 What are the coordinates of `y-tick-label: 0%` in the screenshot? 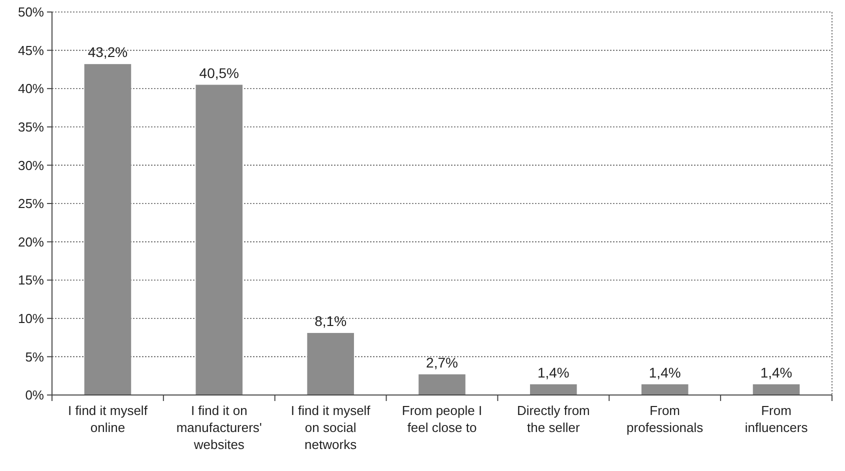 It's located at (34, 395).